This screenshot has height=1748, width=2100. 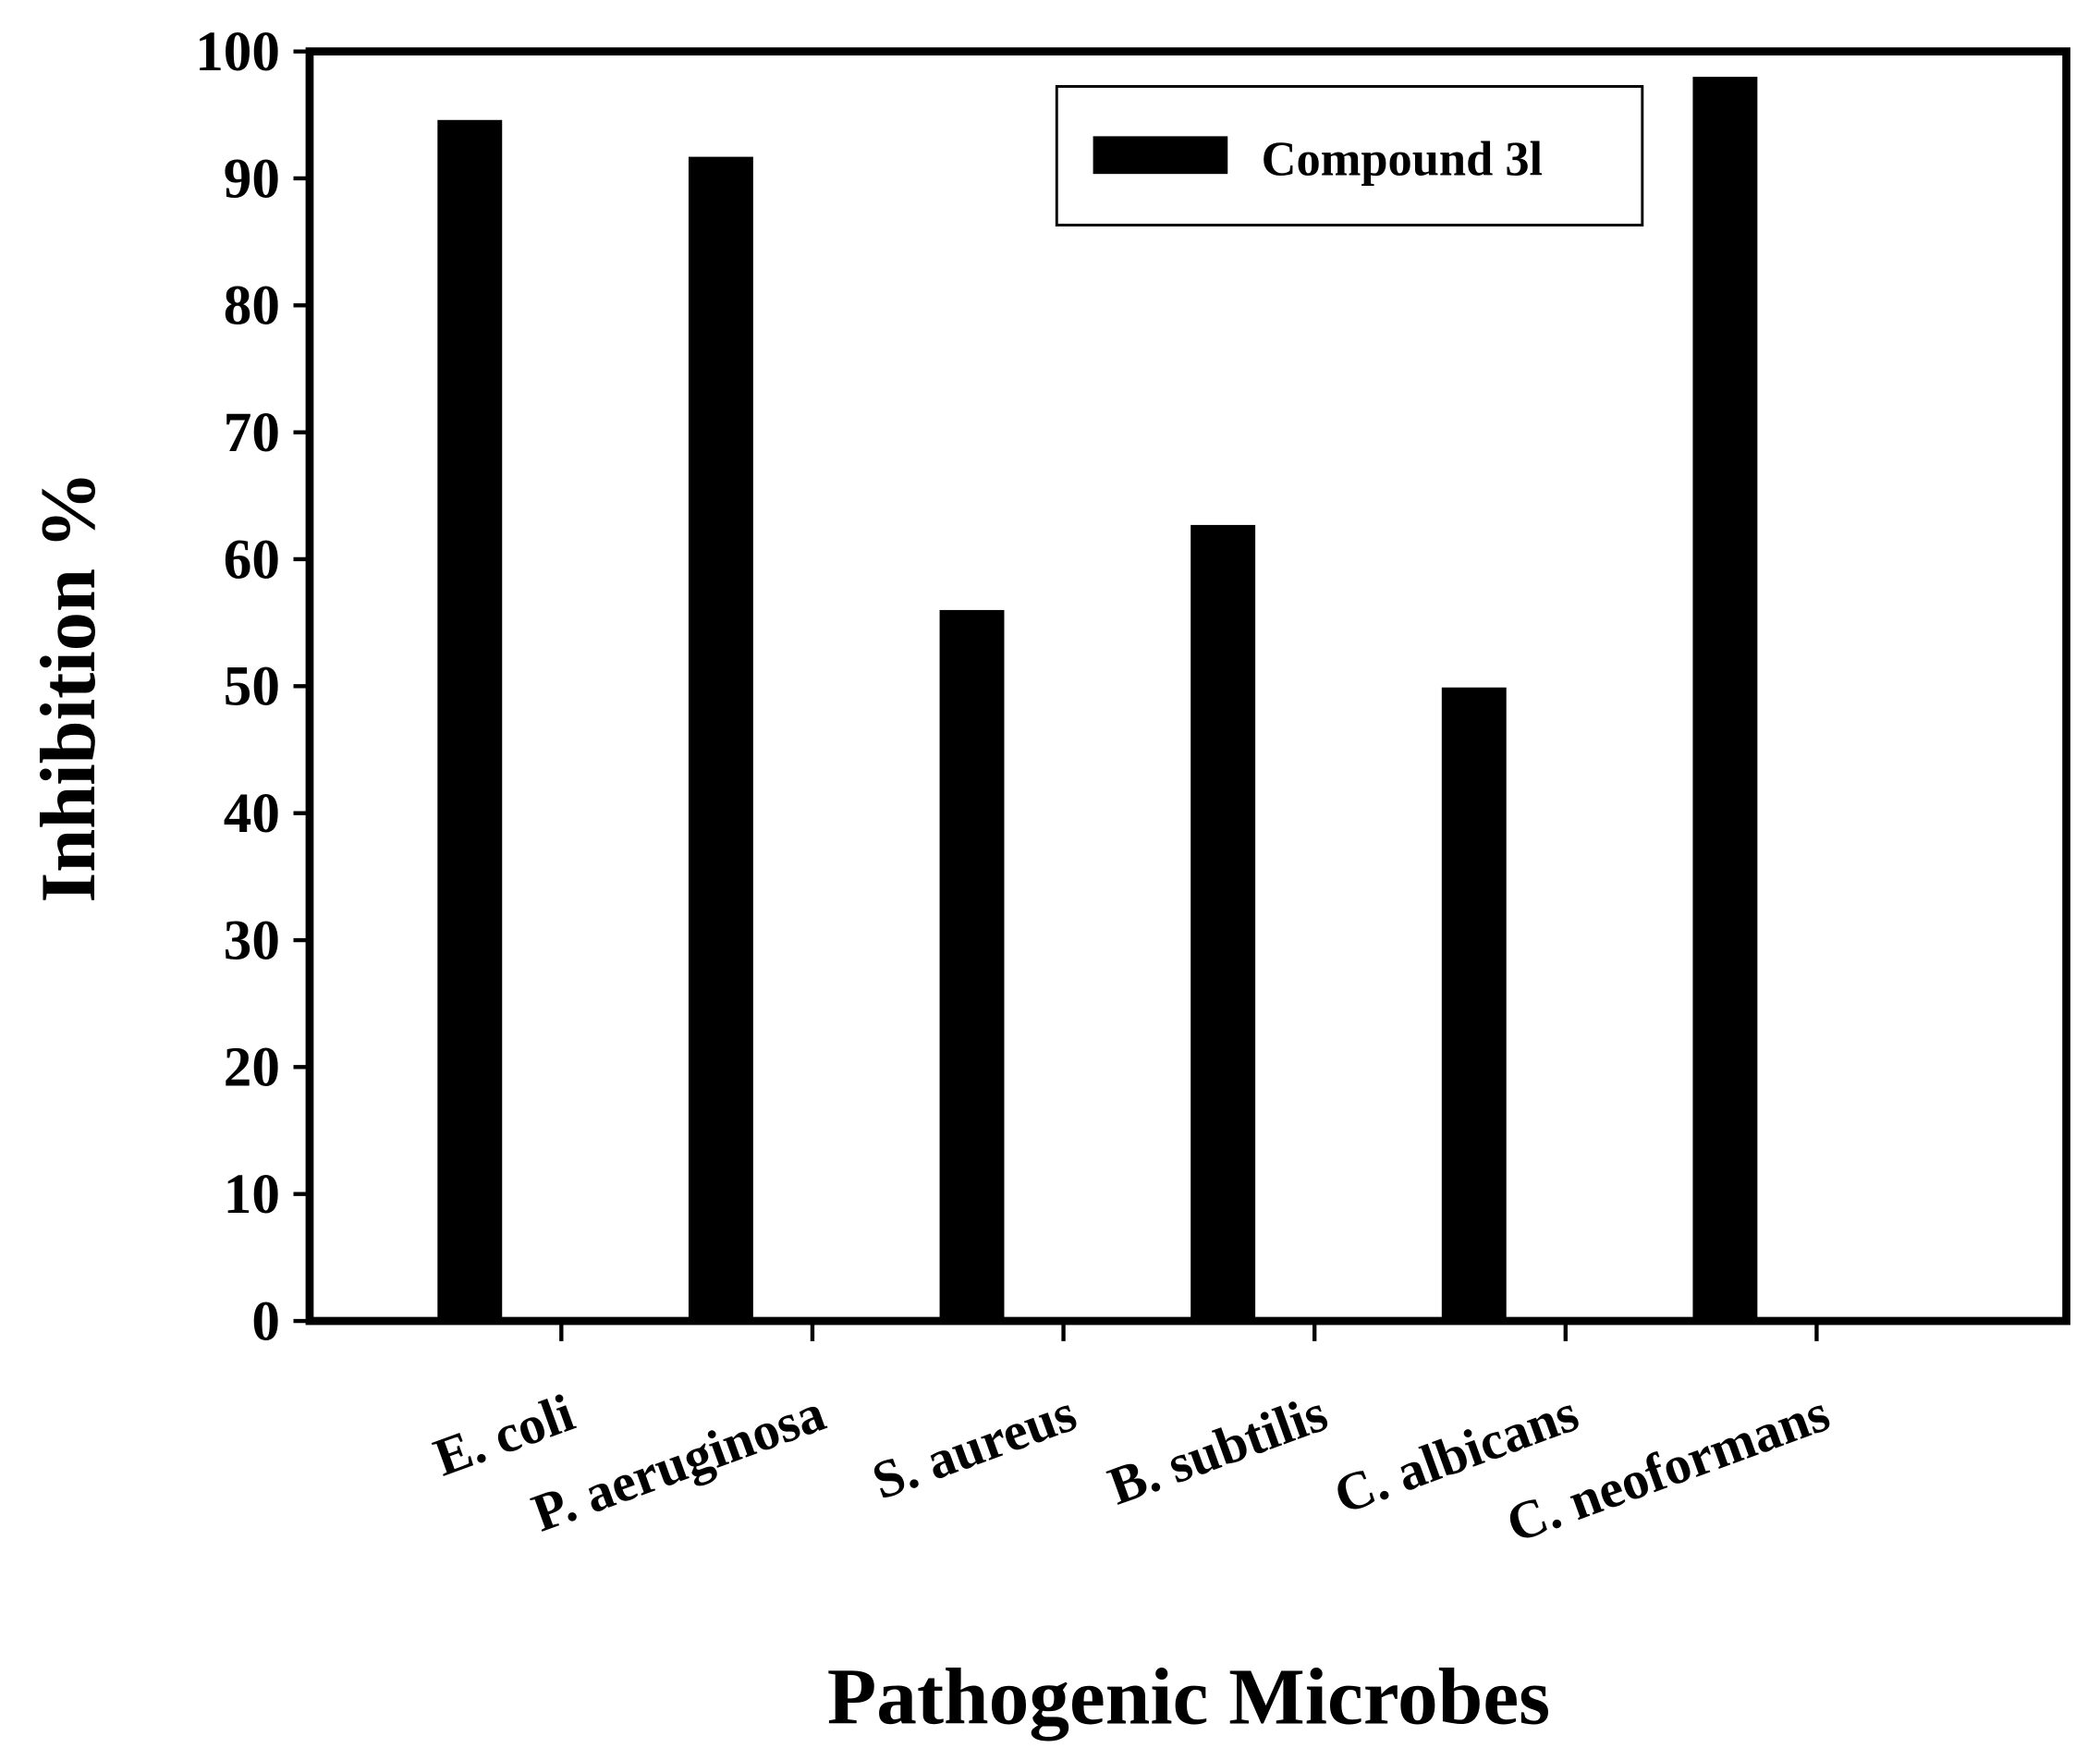 I want to click on y-tick-label: 30, so click(x=252, y=940).